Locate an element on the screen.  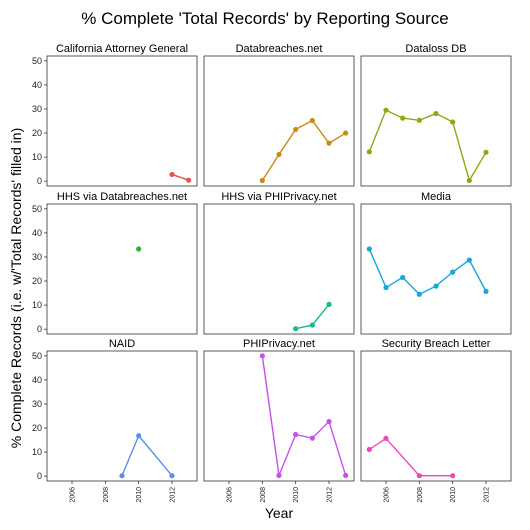
panel-title: Databreaches.net is located at coordinates (279, 49).